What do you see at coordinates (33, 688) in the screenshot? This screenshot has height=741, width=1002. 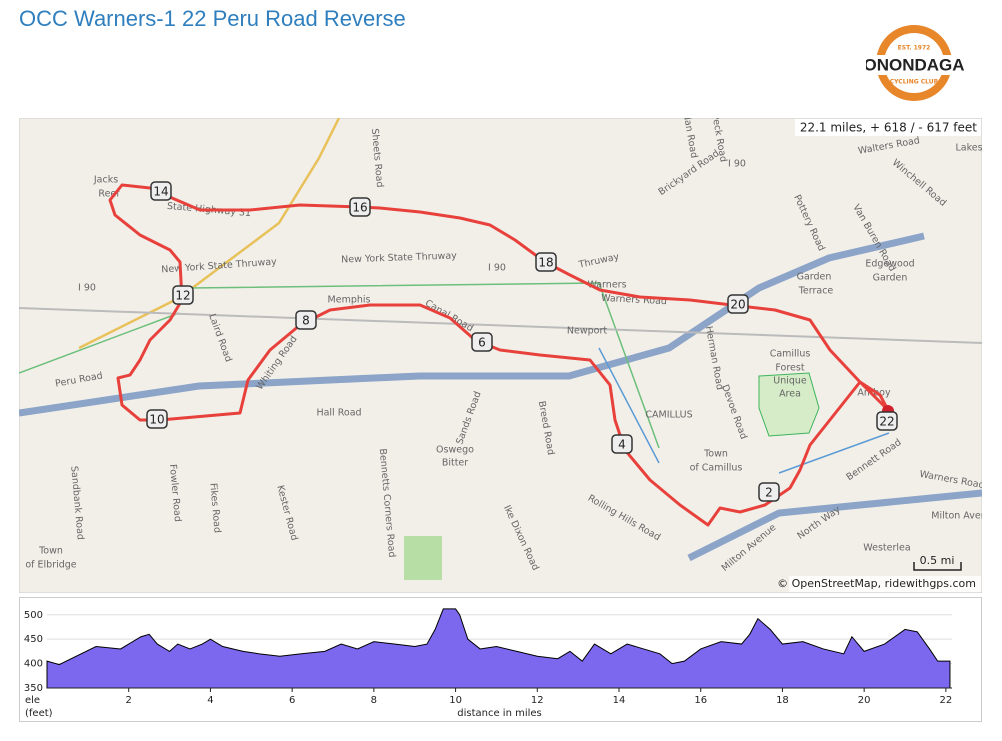 I see `y-tick-label: 350` at bounding box center [33, 688].